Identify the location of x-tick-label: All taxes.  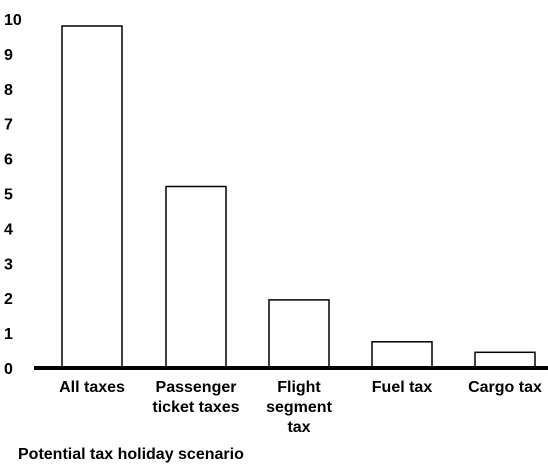
(92, 387).